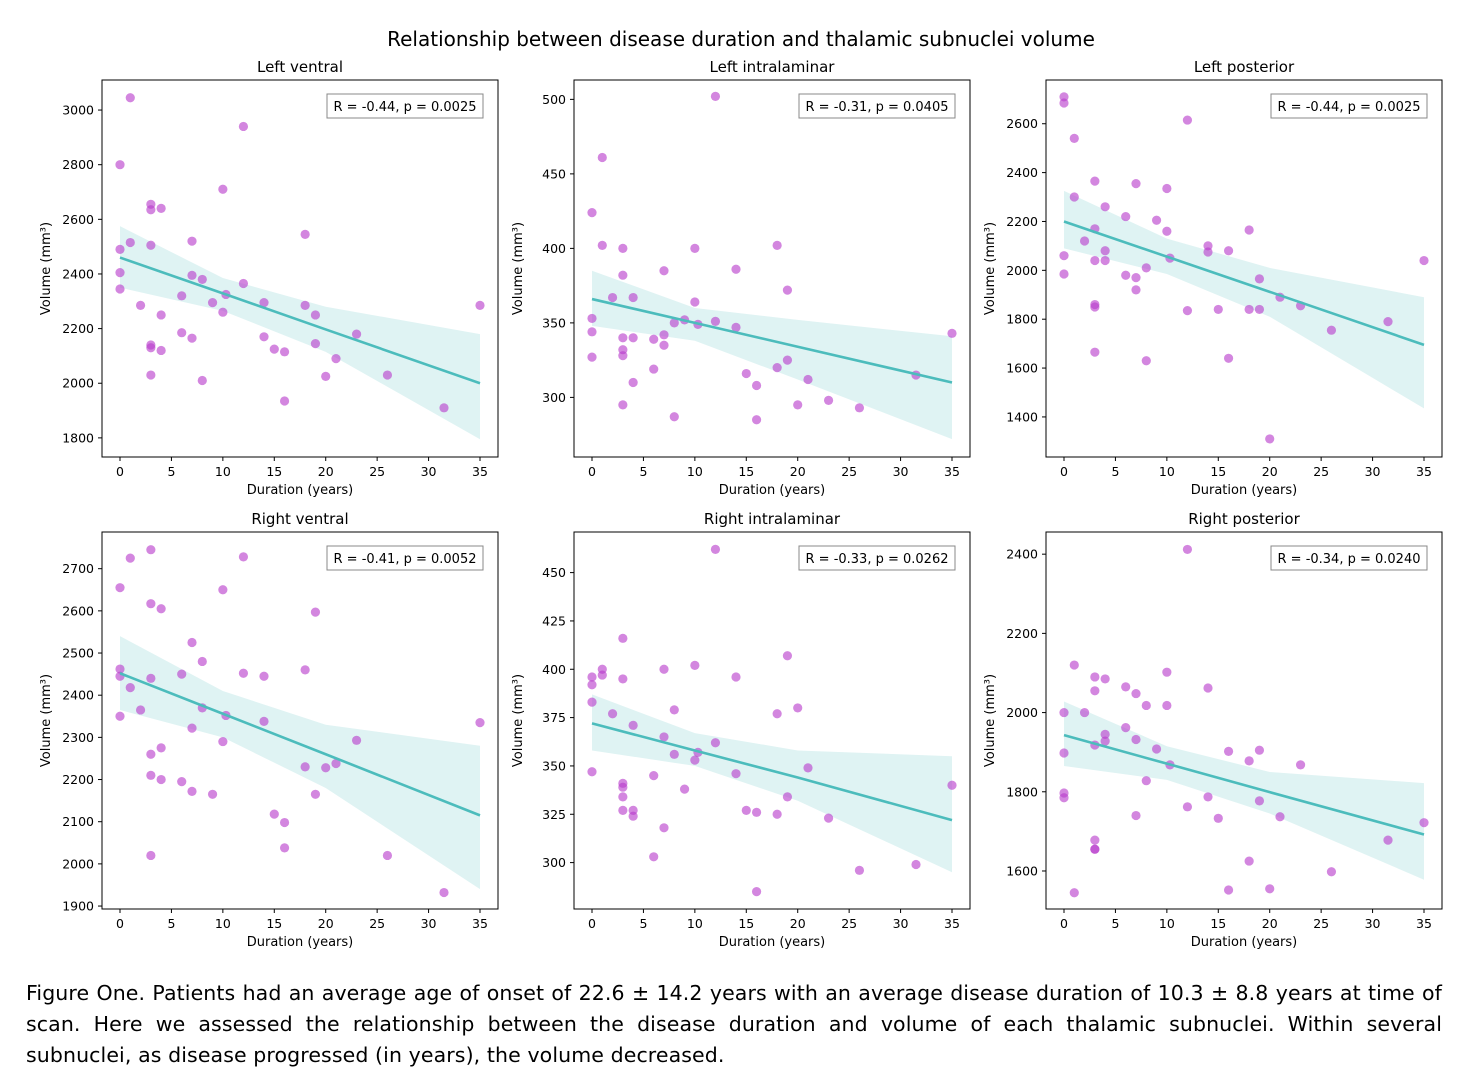 The height and width of the screenshot is (1092, 1468). What do you see at coordinates (592, 471) in the screenshot?
I see `x-tick-label: 0` at bounding box center [592, 471].